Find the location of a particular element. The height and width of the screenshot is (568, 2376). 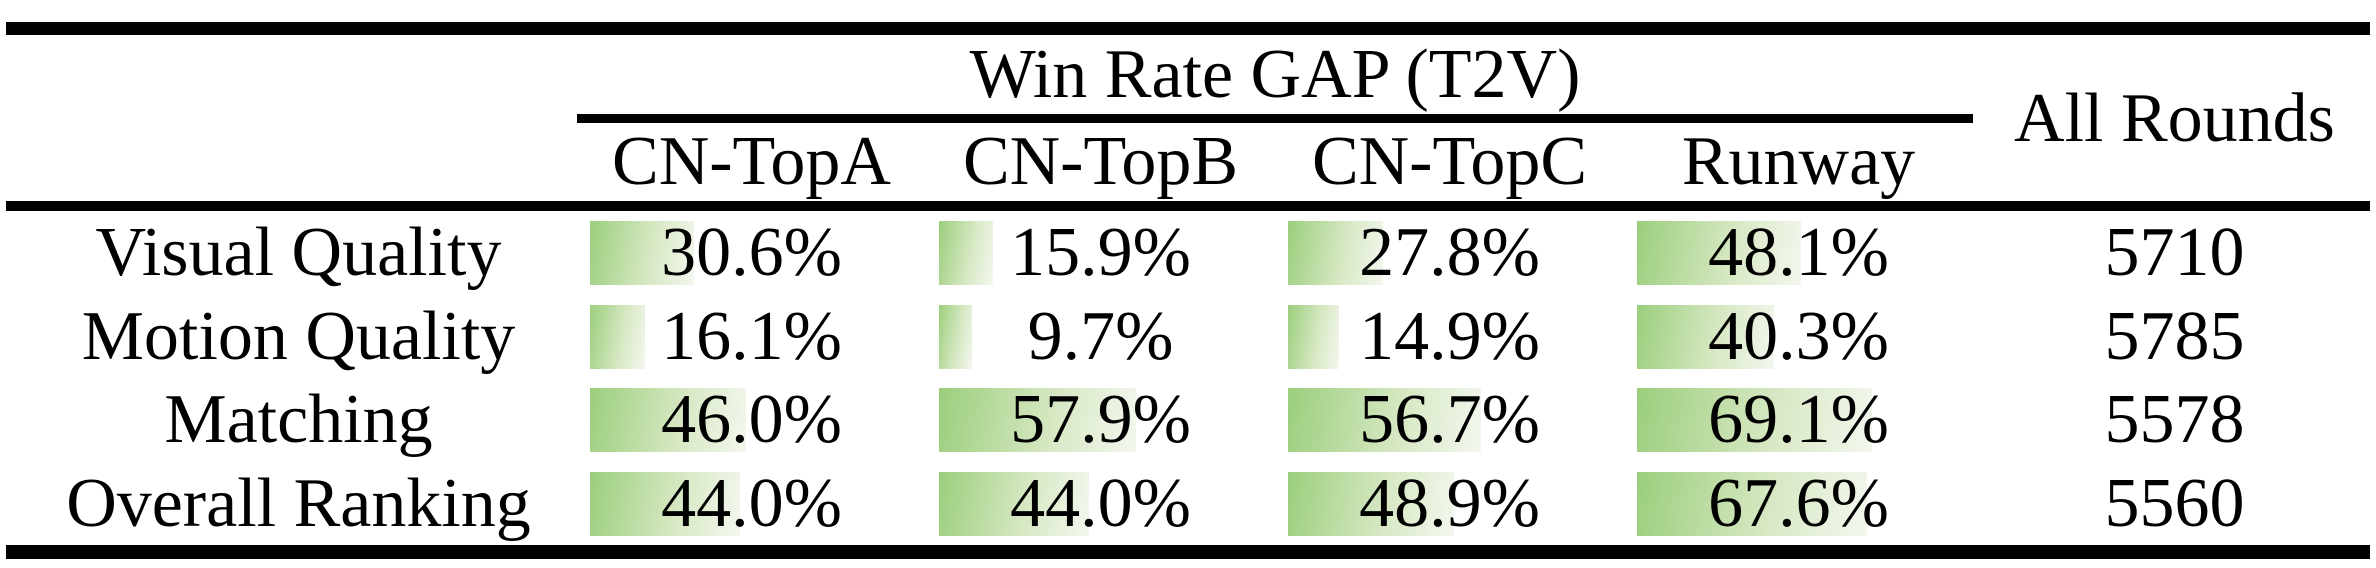

value-cell: 9.7% is located at coordinates (1100, 336).